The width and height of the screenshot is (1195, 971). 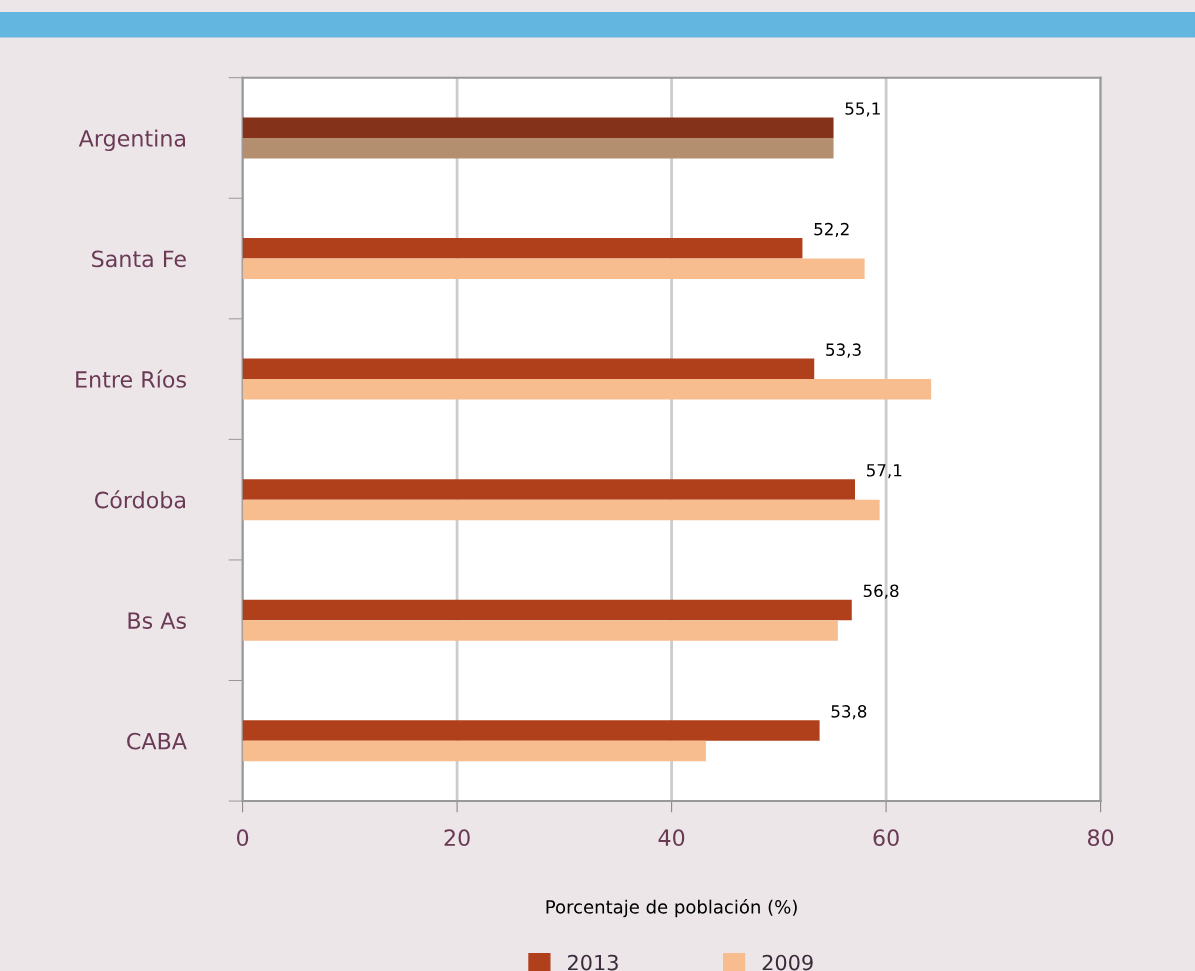 What do you see at coordinates (140, 499) in the screenshot?
I see `y-tick-label: Córdoba` at bounding box center [140, 499].